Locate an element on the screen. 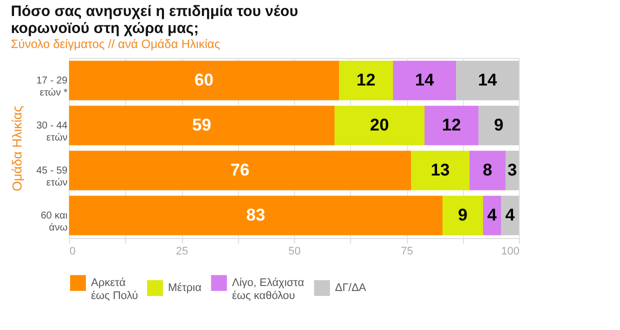 This screenshot has height=330, width=620. data-label: 76 is located at coordinates (240, 170).